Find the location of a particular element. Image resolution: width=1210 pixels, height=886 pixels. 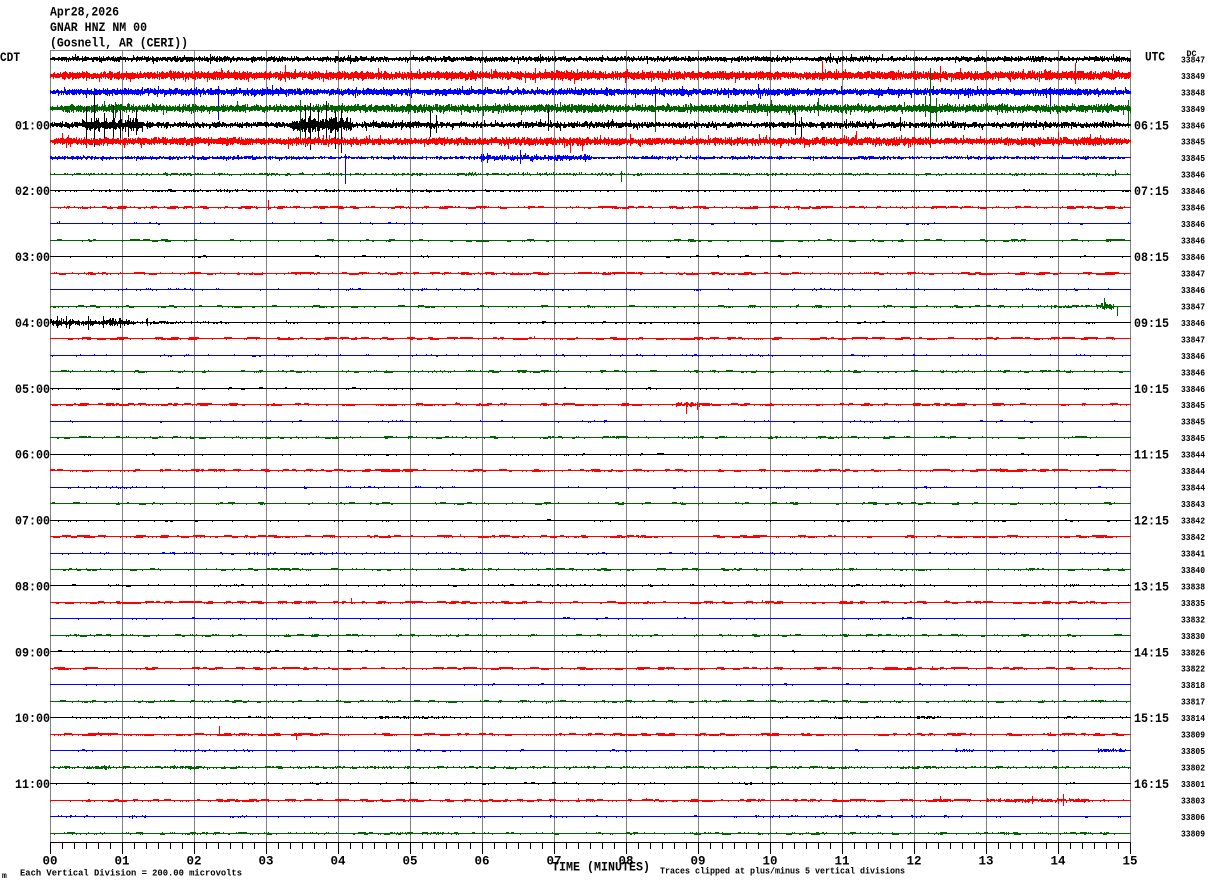

svg-text: 33817 is located at coordinates (1193, 703).